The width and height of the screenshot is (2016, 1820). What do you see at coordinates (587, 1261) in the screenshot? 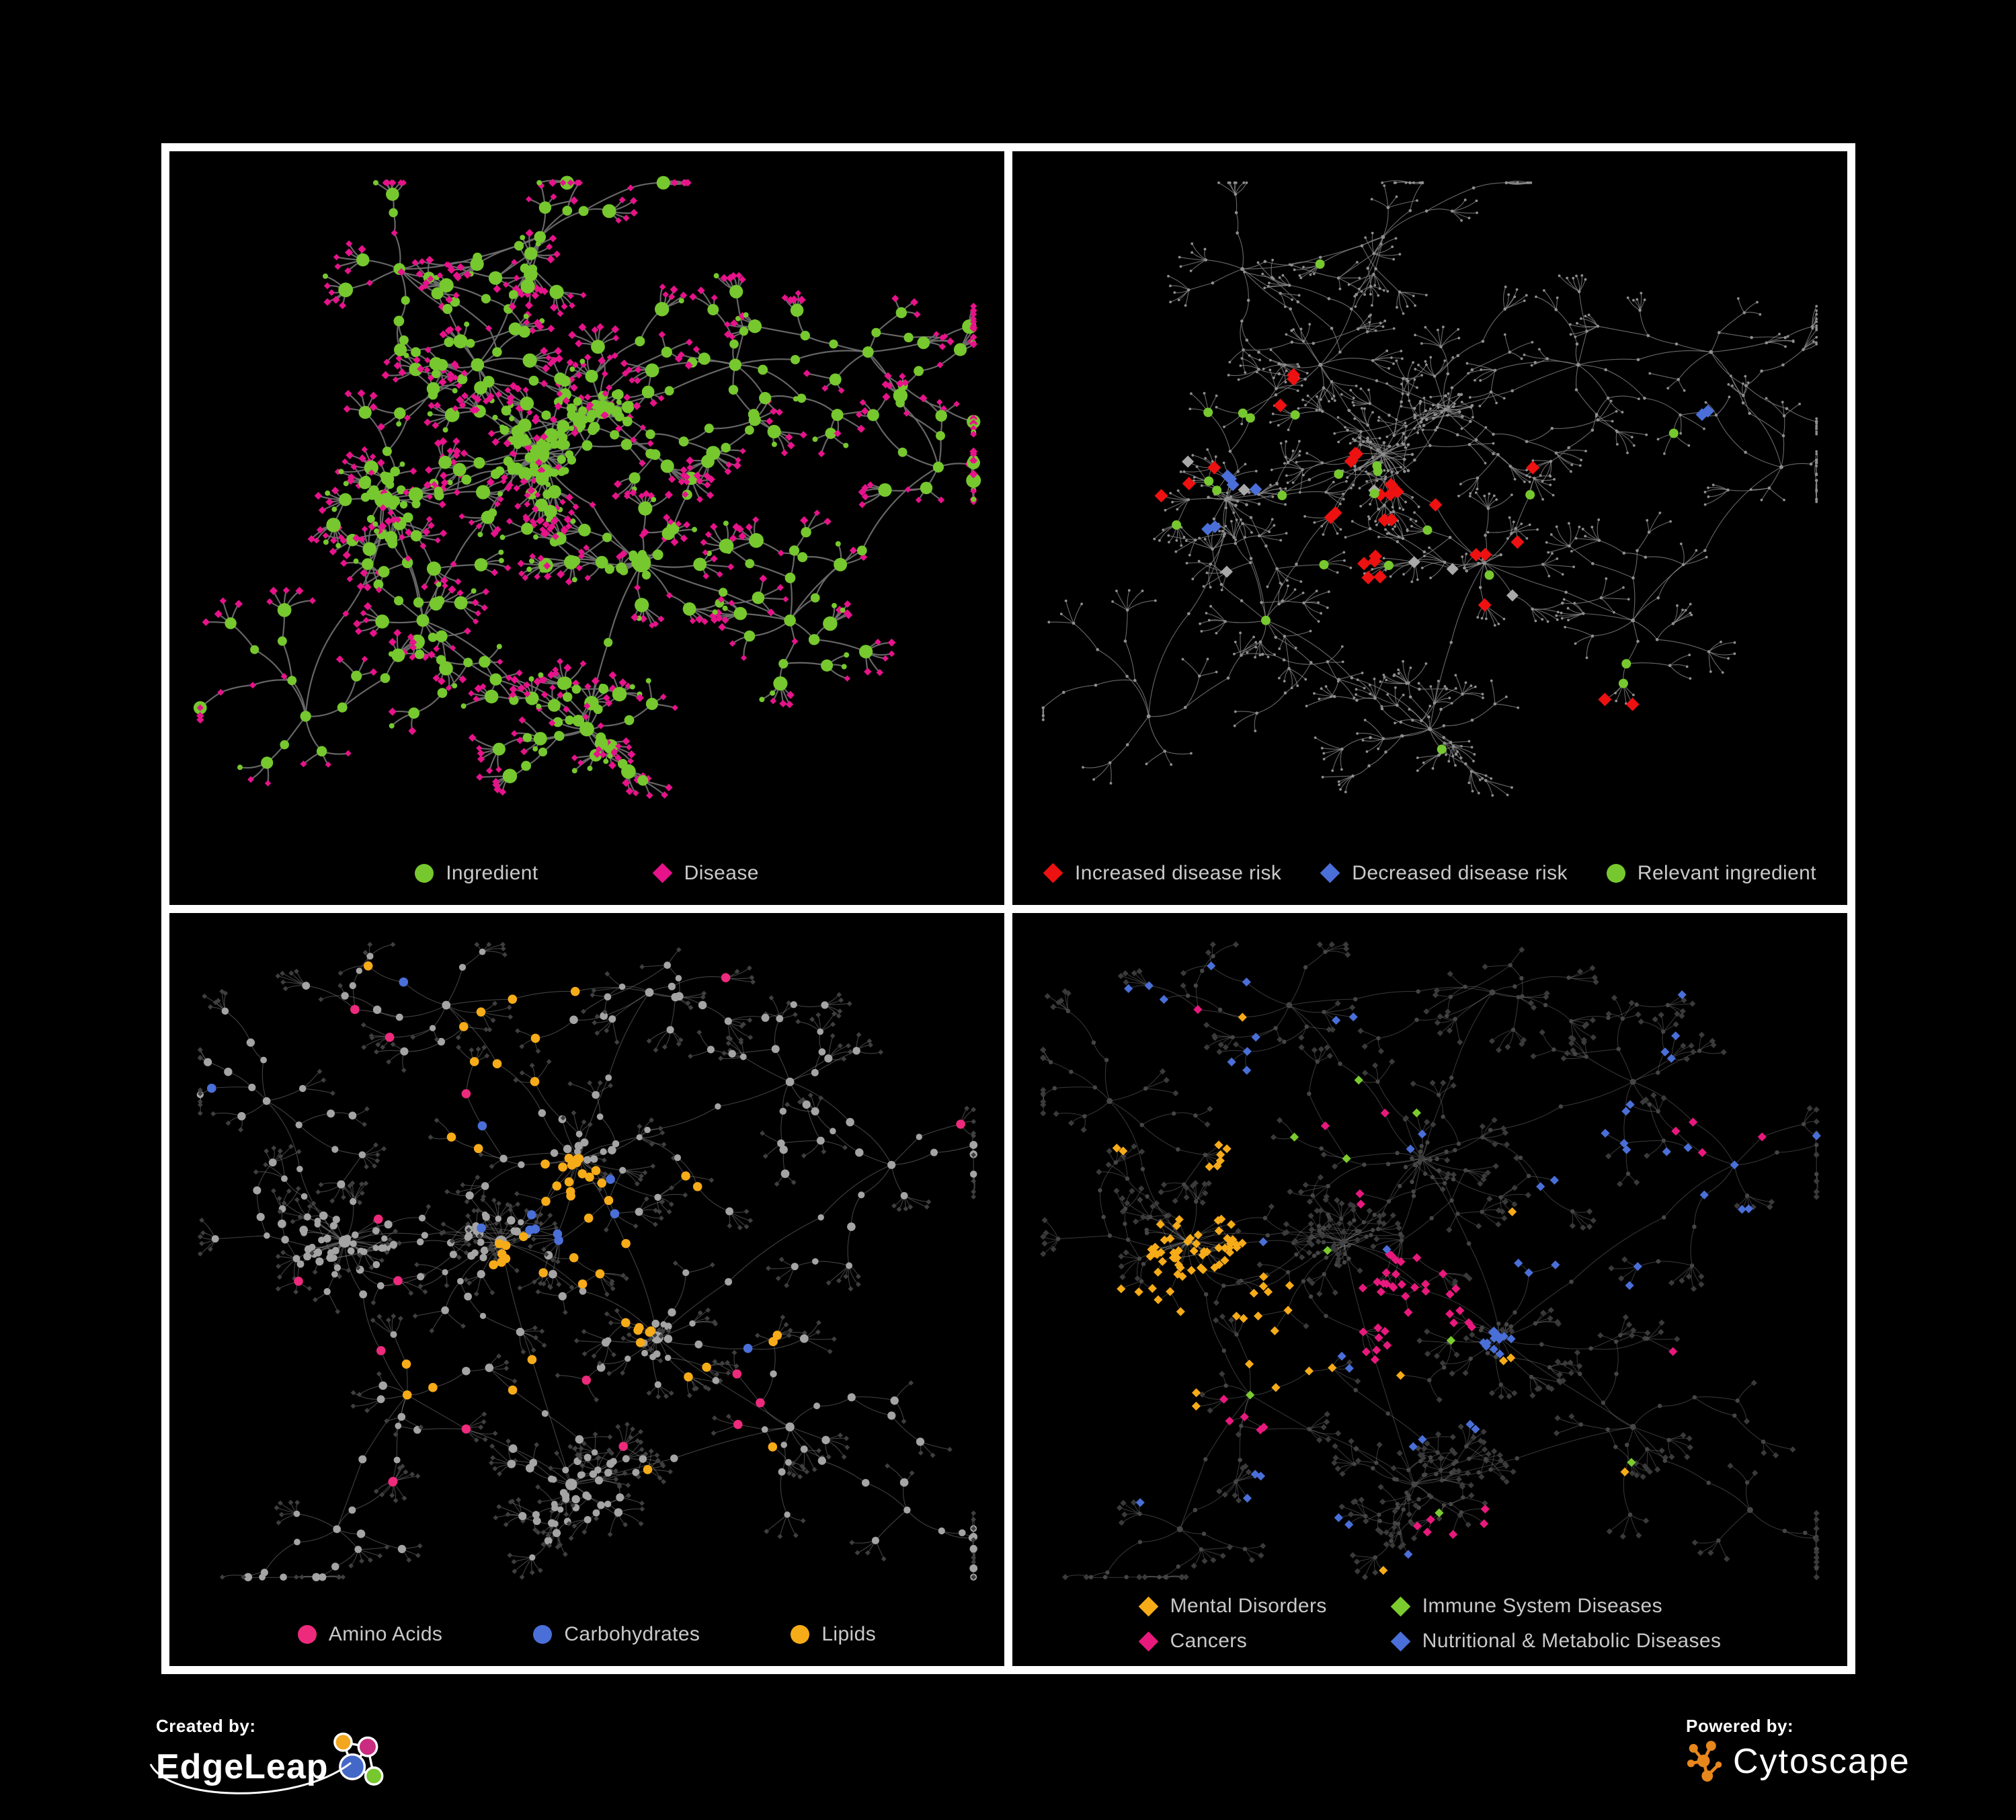
I see `network-canvas-compound-classes` at bounding box center [587, 1261].